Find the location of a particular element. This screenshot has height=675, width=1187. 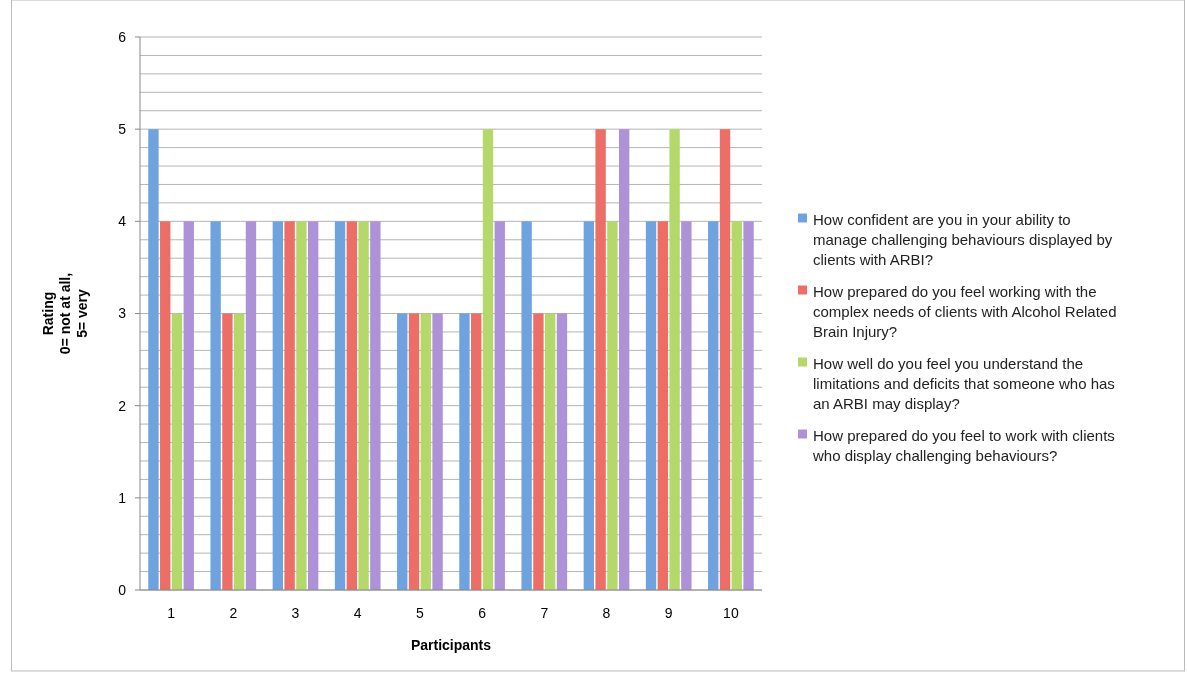

x-tick-label: 2 is located at coordinates (233, 613).